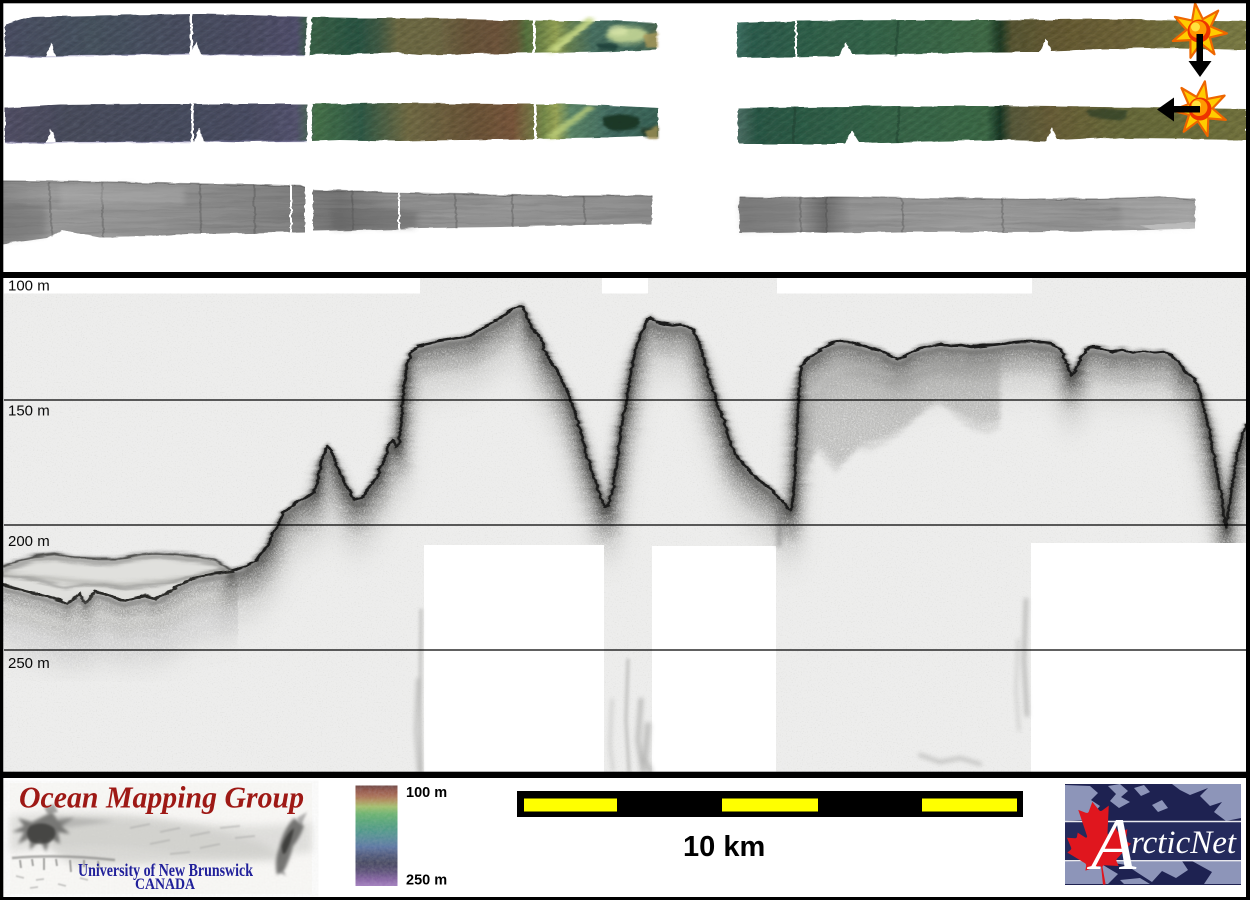 Image resolution: width=1250 pixels, height=900 pixels. Describe the element at coordinates (29, 411) in the screenshot. I see `svg-text: 150 m` at that location.